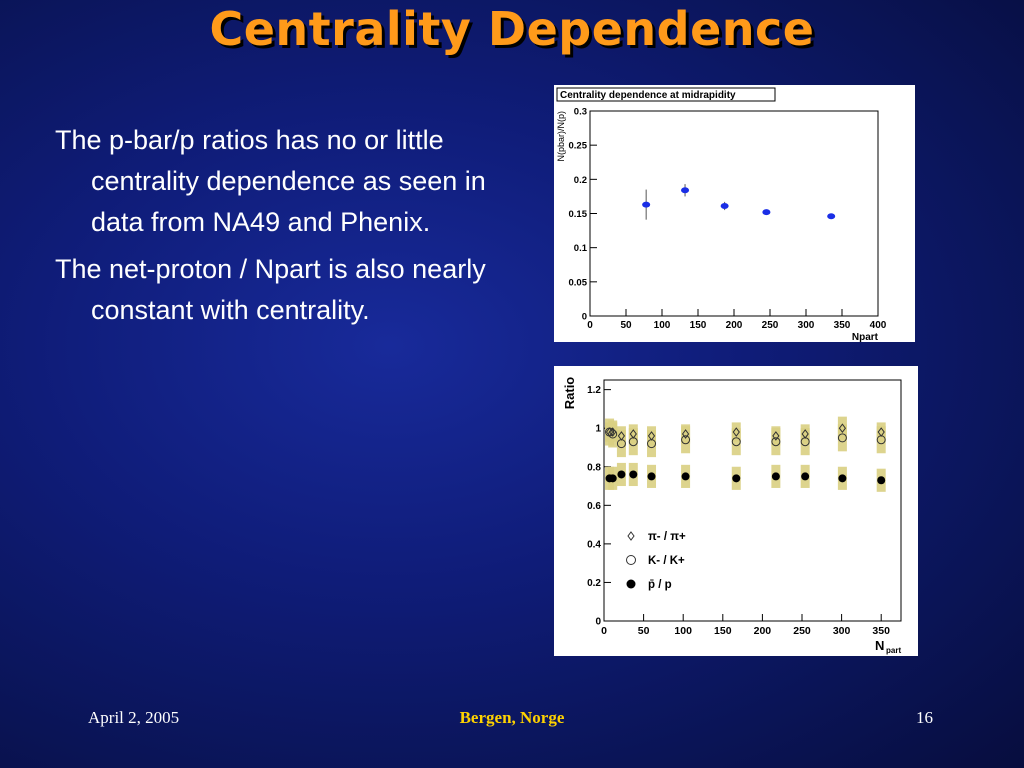 This screenshot has width=1024, height=768. What do you see at coordinates (594, 544) in the screenshot?
I see `y-tick-label: 0.4` at bounding box center [594, 544].